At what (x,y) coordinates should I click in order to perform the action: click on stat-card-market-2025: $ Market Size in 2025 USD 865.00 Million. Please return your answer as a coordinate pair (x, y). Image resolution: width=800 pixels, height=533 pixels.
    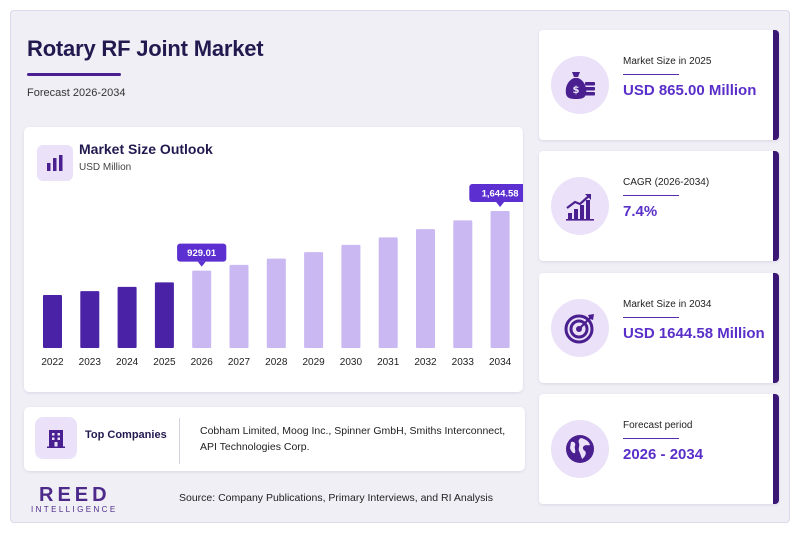
    Looking at the image, I should click on (659, 85).